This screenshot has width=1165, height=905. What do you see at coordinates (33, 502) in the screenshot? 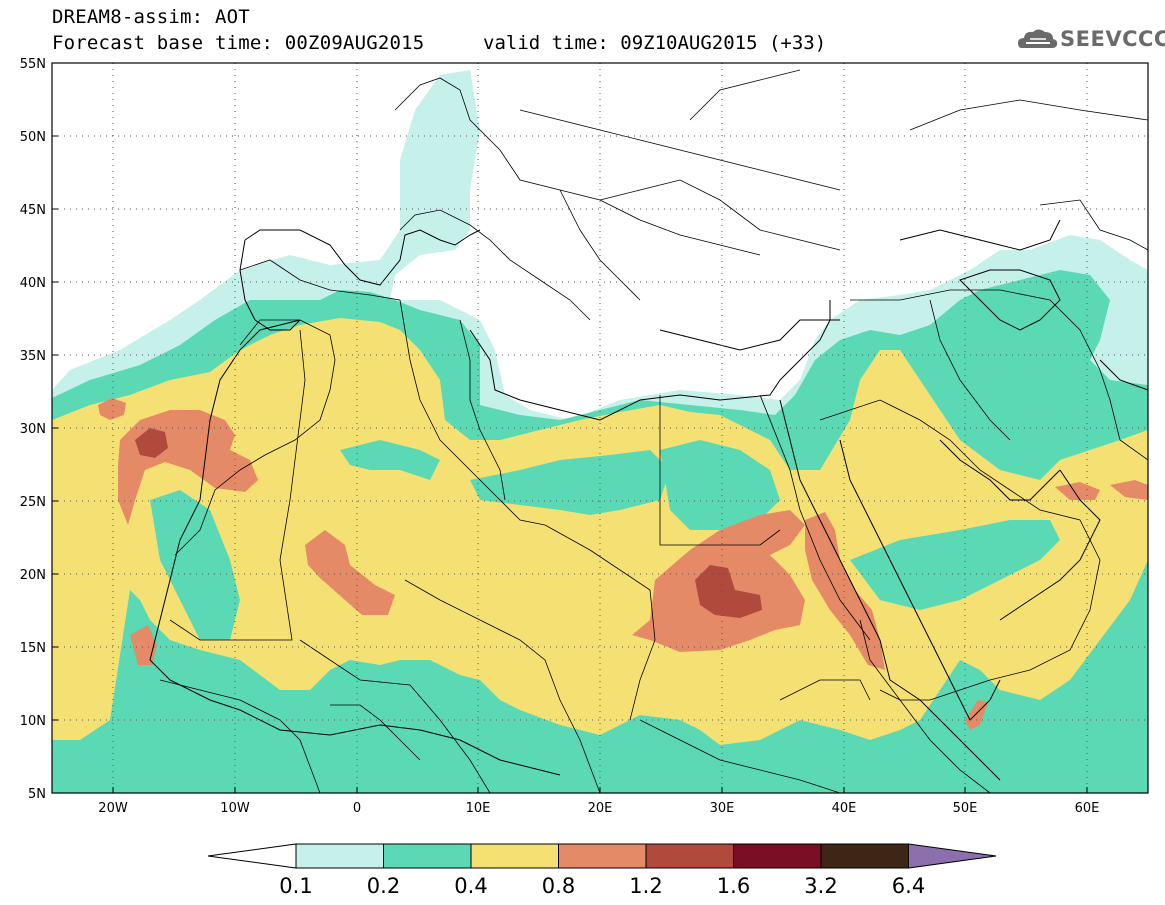
I see `lat-label: 25N` at bounding box center [33, 502].